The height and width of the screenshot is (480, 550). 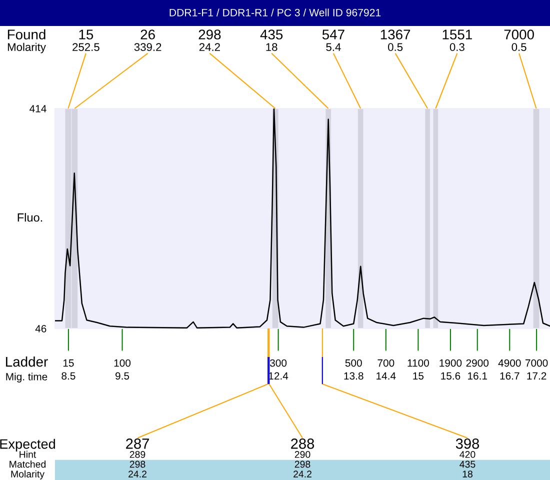 I want to click on annotation: 288 290 298 24.2, so click(x=302, y=458).